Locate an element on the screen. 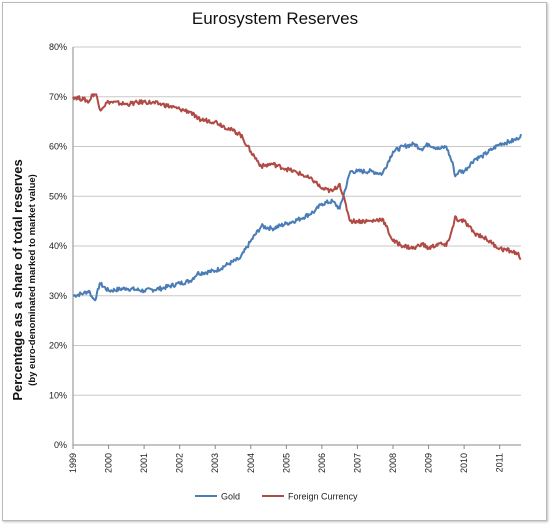 The width and height of the screenshot is (551, 525). y-tick-label: 40% is located at coordinates (58, 246).